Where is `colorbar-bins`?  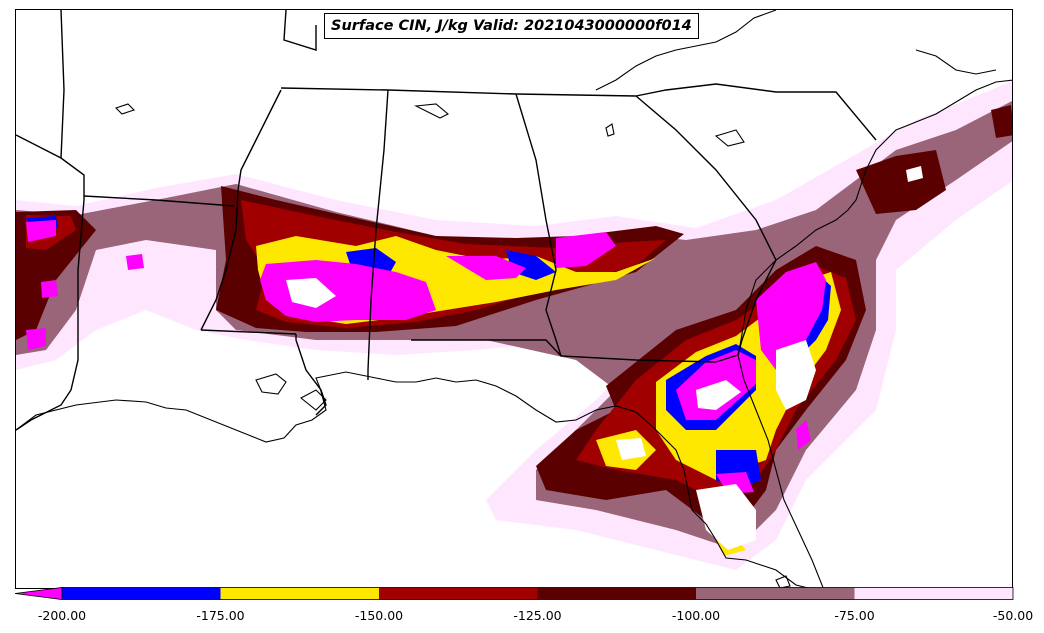 colorbar-bins is located at coordinates (537, 593).